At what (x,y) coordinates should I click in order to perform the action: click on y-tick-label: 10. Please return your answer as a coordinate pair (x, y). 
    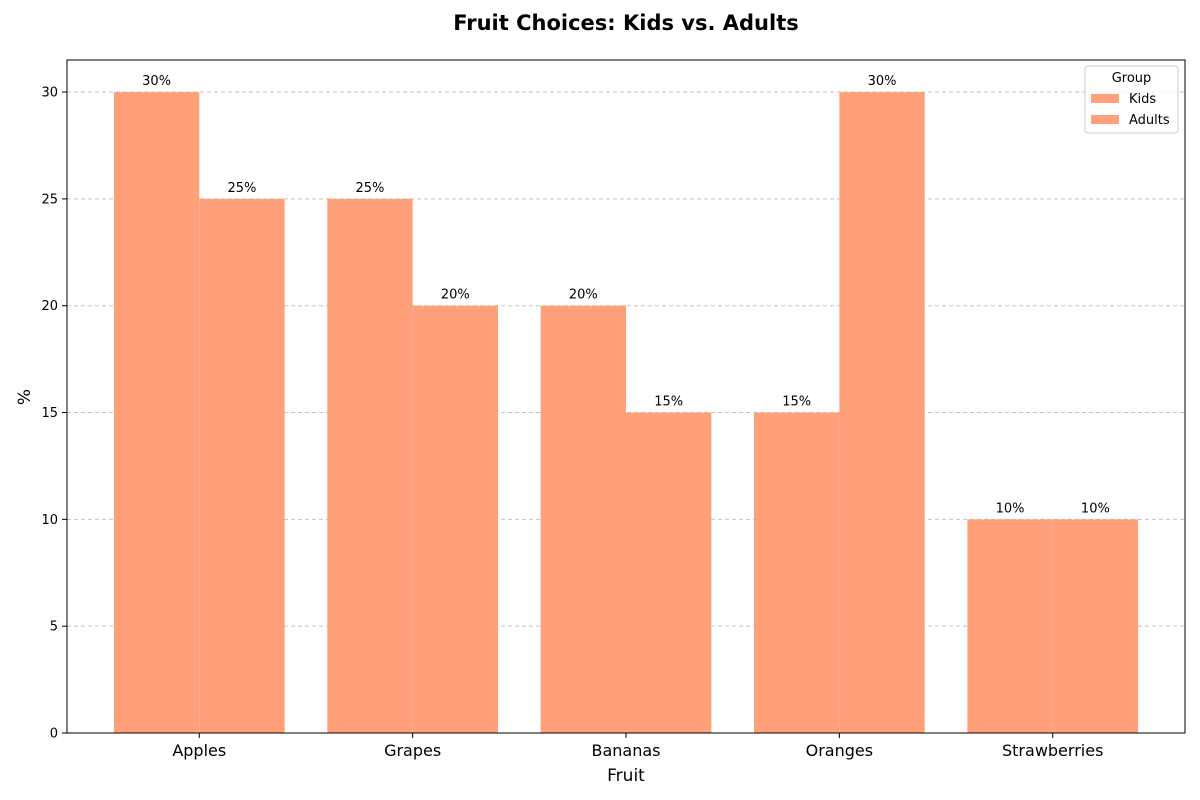
    Looking at the image, I should click on (49, 520).